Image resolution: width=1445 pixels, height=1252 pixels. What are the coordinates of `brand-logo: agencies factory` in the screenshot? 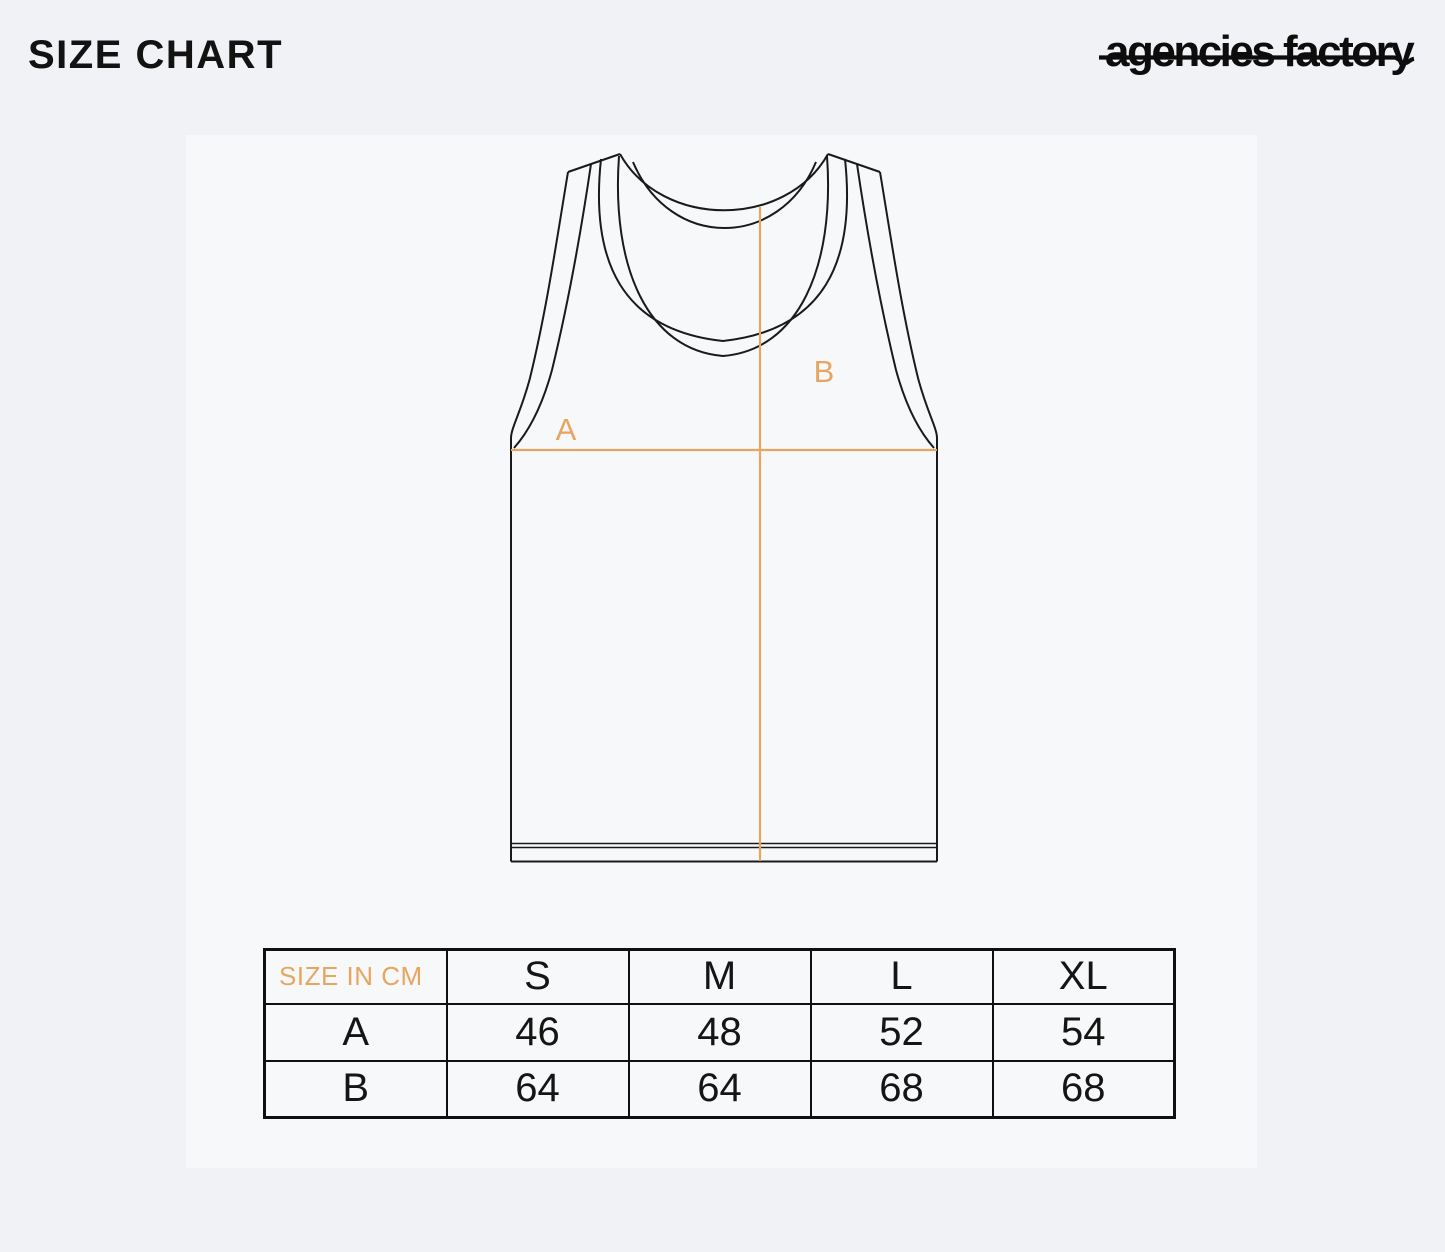 It's located at (1257, 55).